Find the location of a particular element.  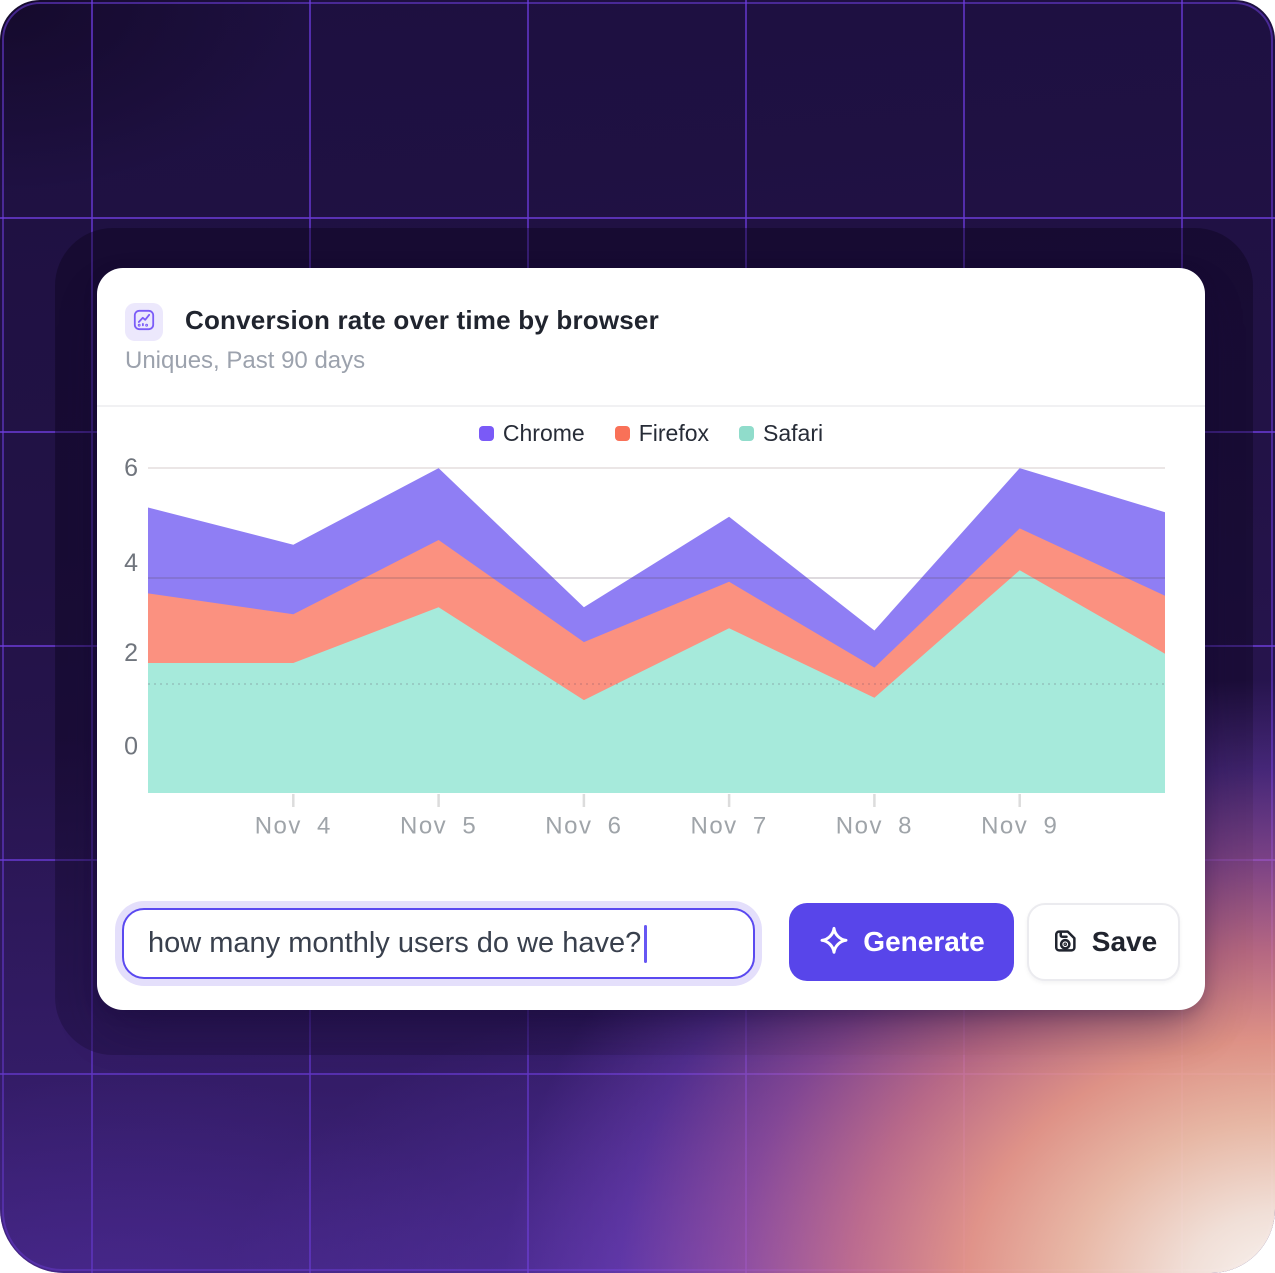

legend-item-chrome: Chrome is located at coordinates (531, 433).